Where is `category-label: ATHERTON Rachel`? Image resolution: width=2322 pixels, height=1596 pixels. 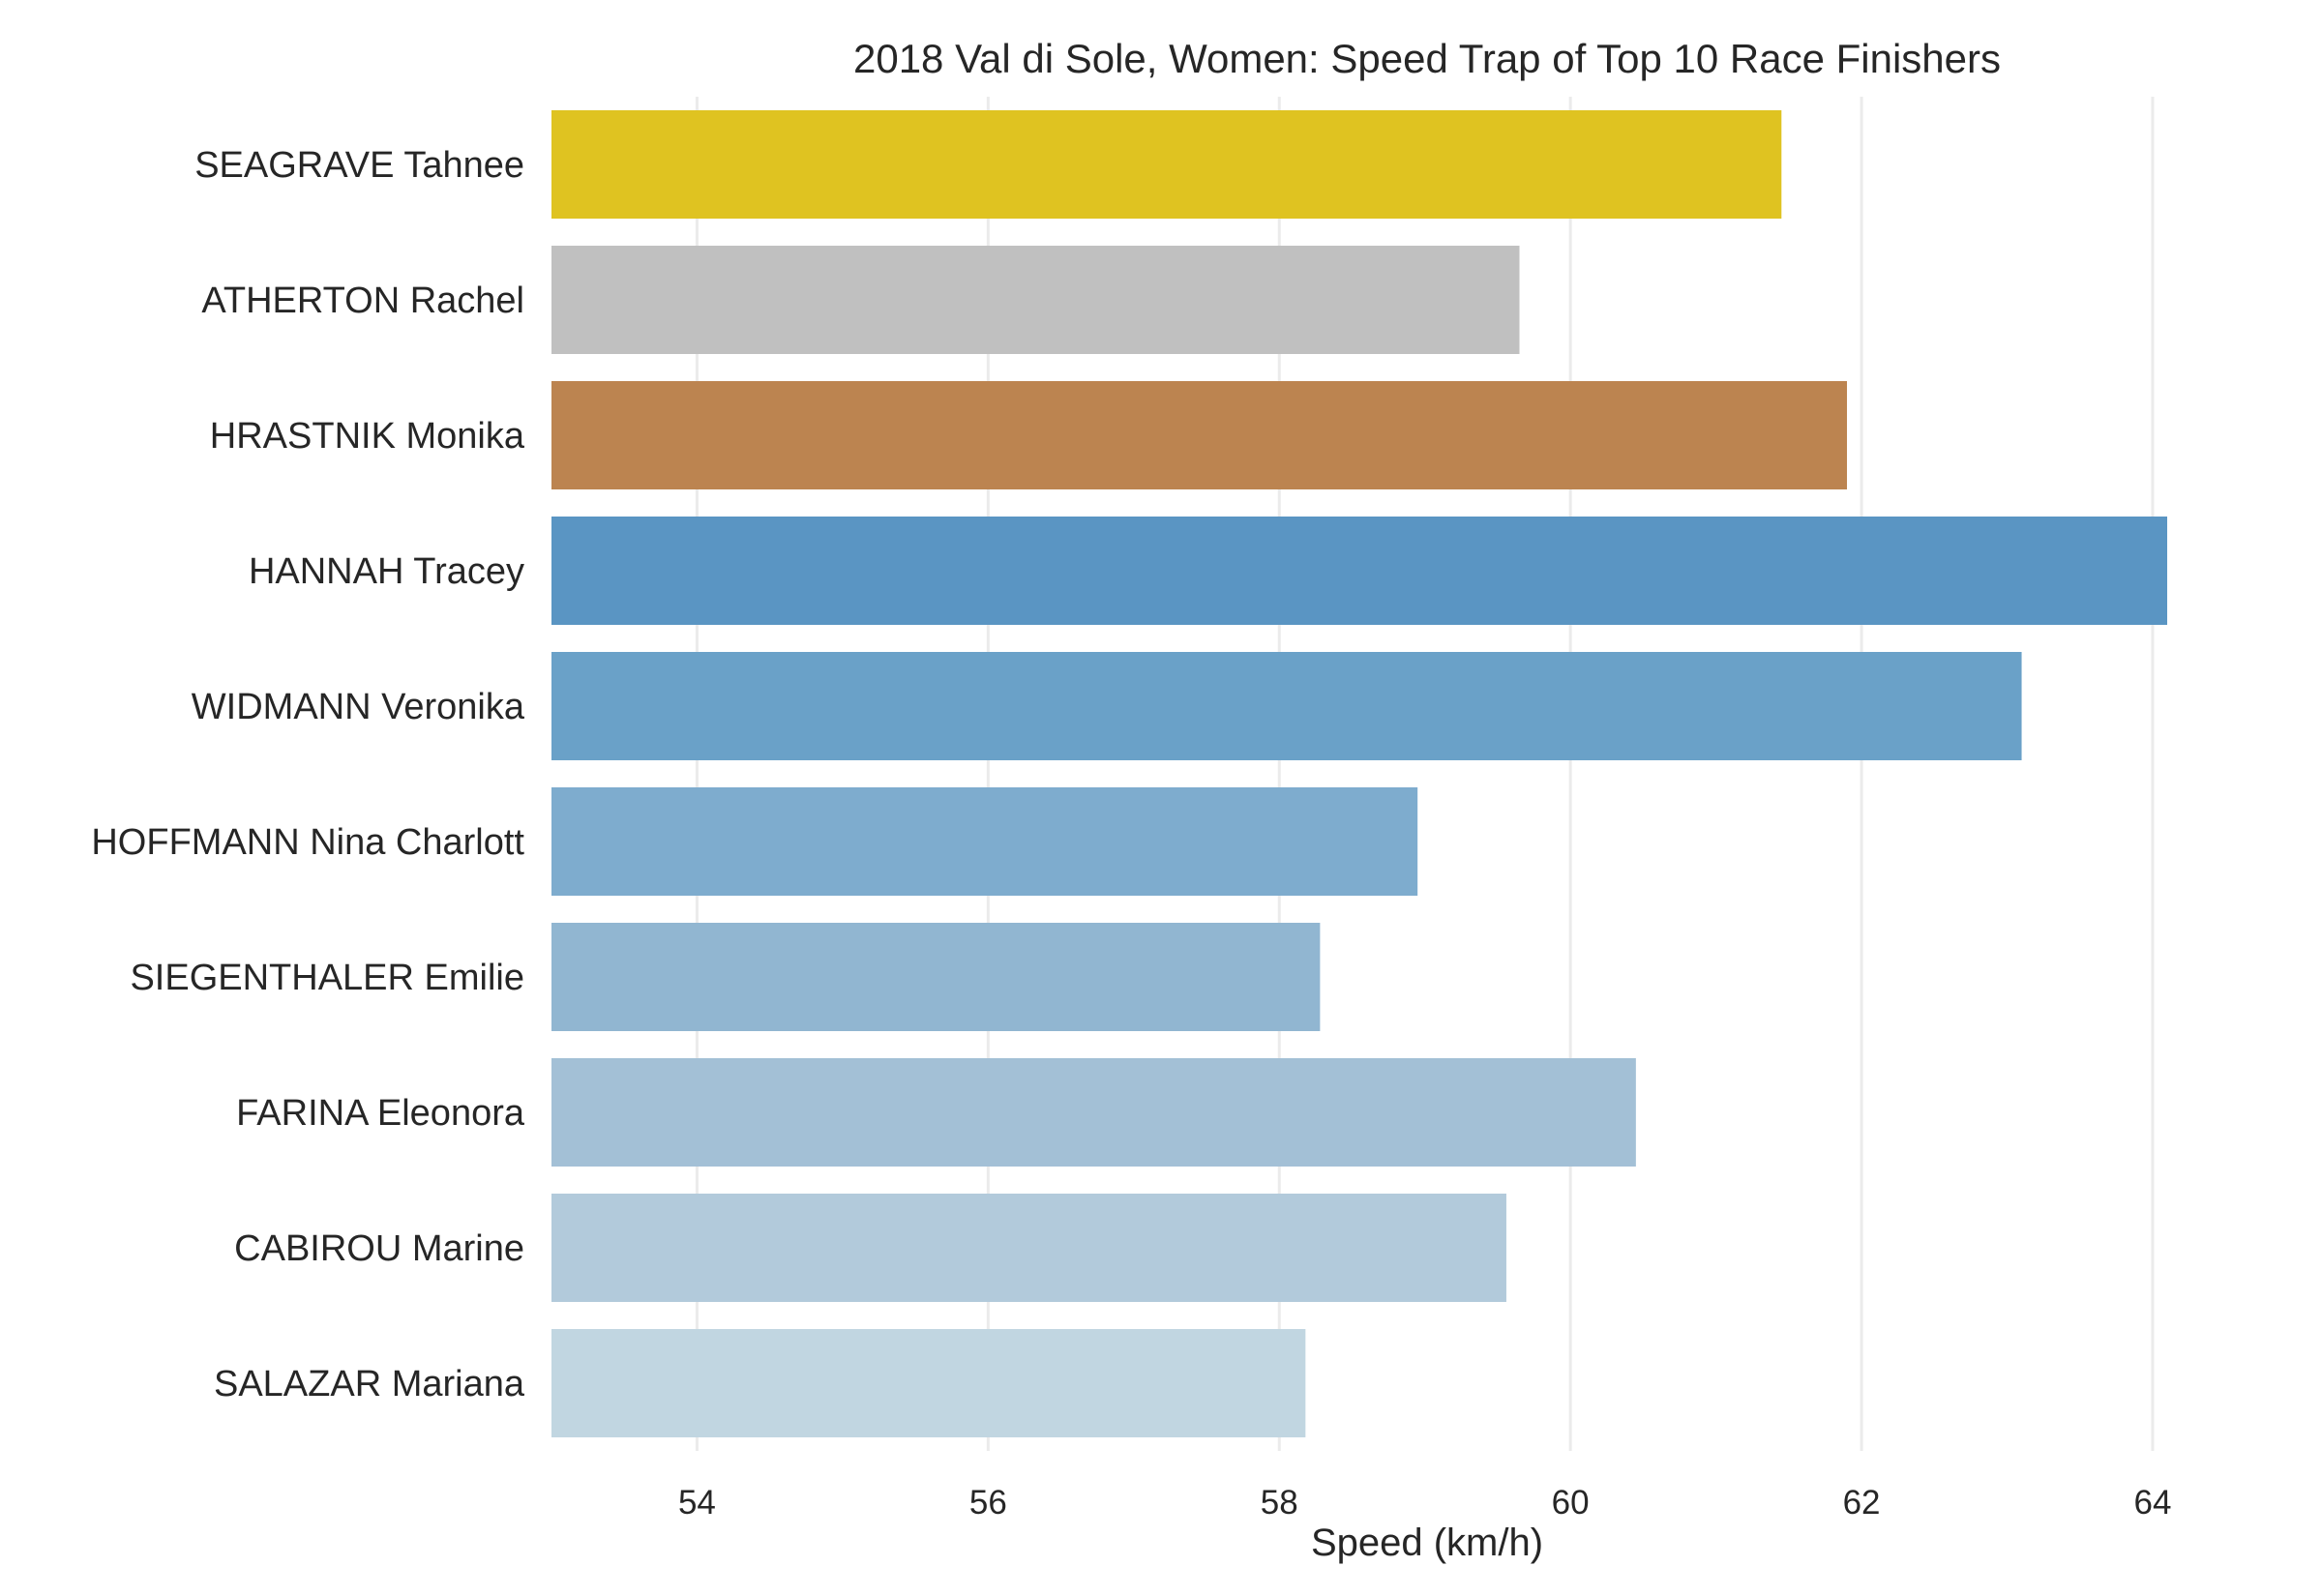
category-label: ATHERTON Rachel is located at coordinates (362, 301).